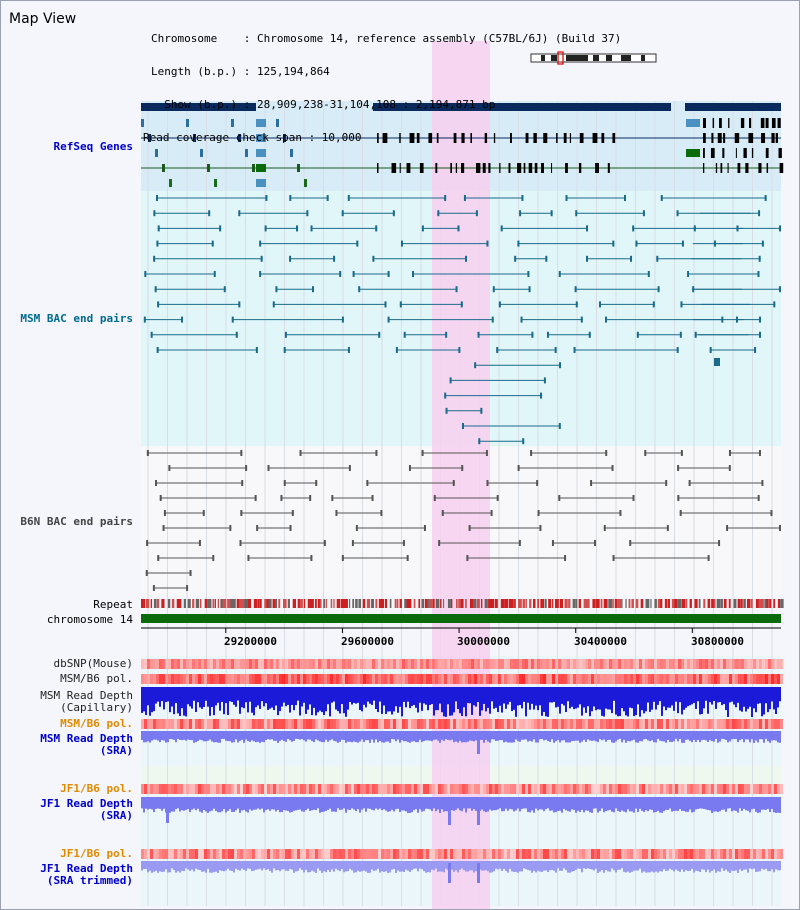 The width and height of the screenshot is (800, 910). What do you see at coordinates (93, 146) in the screenshot?
I see `track-label-refseq: RefSeq Genes` at bounding box center [93, 146].